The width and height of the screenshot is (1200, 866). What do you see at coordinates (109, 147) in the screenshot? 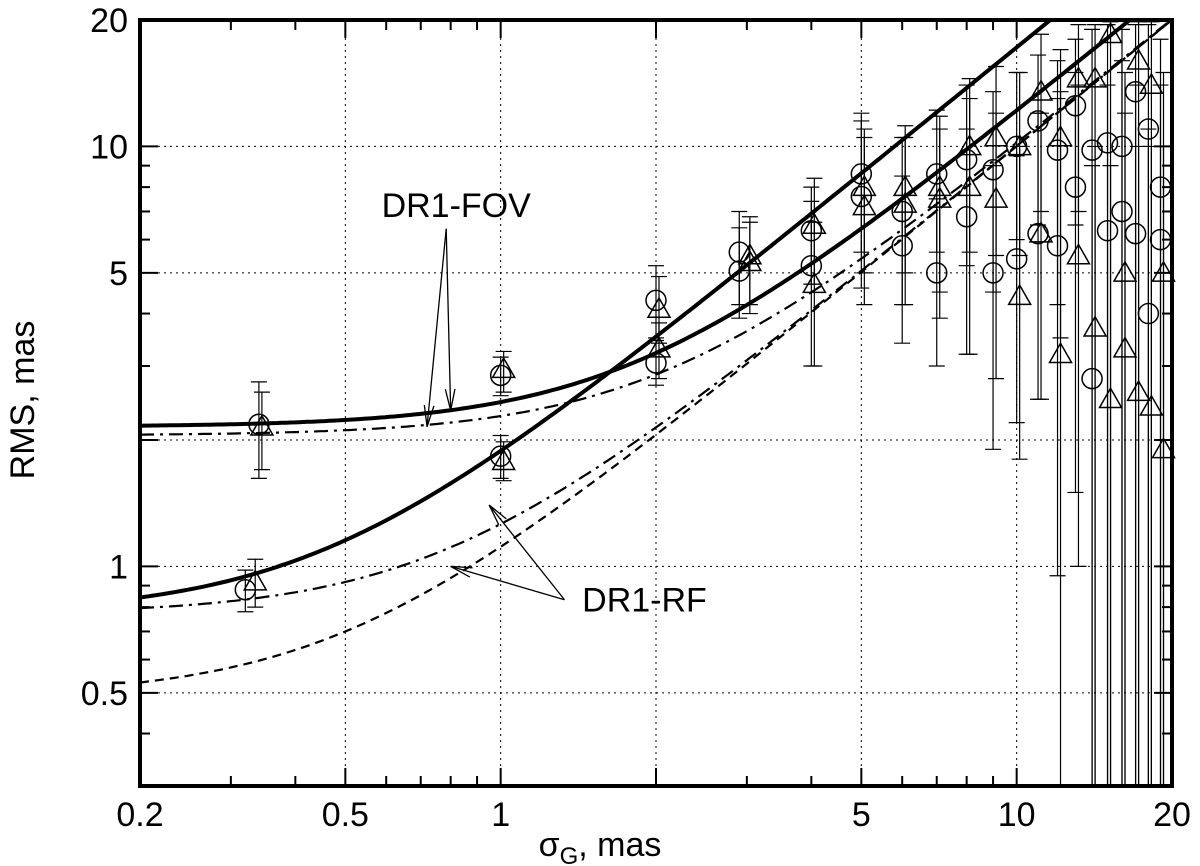
I see `y-tick-label: 10` at bounding box center [109, 147].